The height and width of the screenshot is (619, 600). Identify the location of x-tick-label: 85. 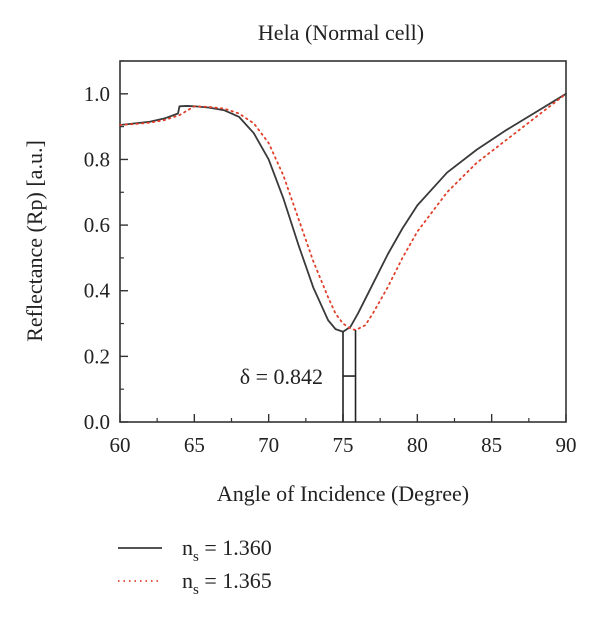
(491, 445).